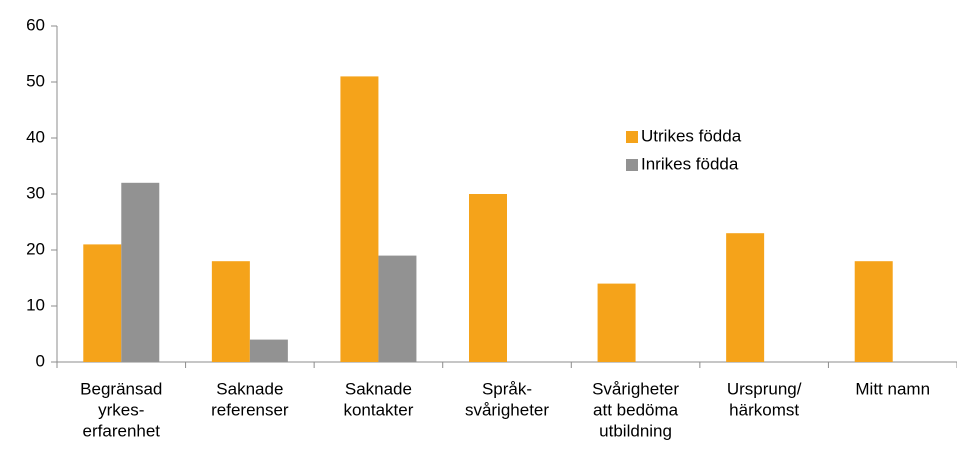 The width and height of the screenshot is (957, 455). Describe the element at coordinates (121, 388) in the screenshot. I see `x-tick-label: Begränsad` at that location.